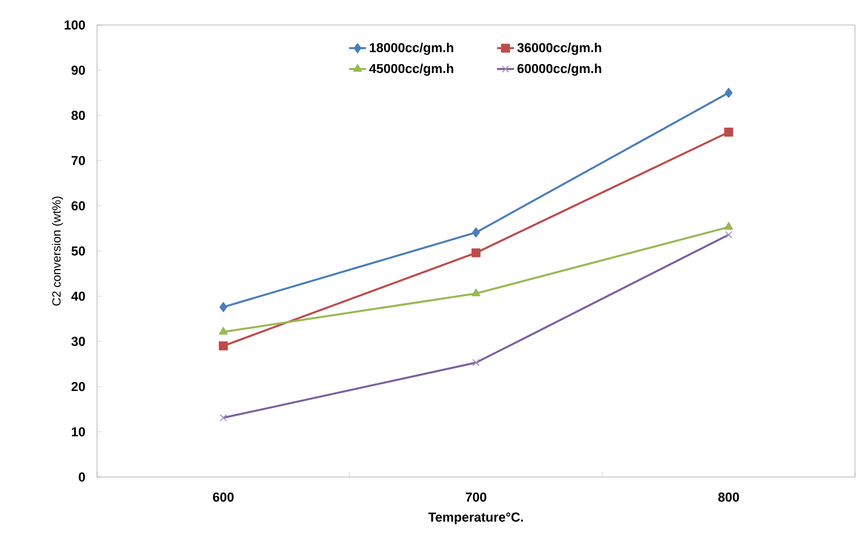 This screenshot has height=538, width=861. Describe the element at coordinates (411, 70) in the screenshot. I see `legend-label: 45000cc/gm.h` at that location.